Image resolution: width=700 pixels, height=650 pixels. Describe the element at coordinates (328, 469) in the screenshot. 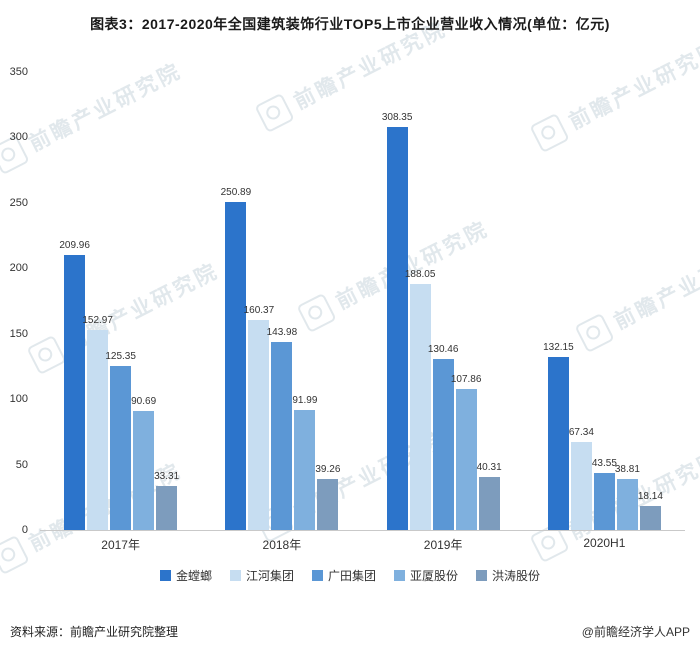

I see `bar-value-label: 39.26` at that location.